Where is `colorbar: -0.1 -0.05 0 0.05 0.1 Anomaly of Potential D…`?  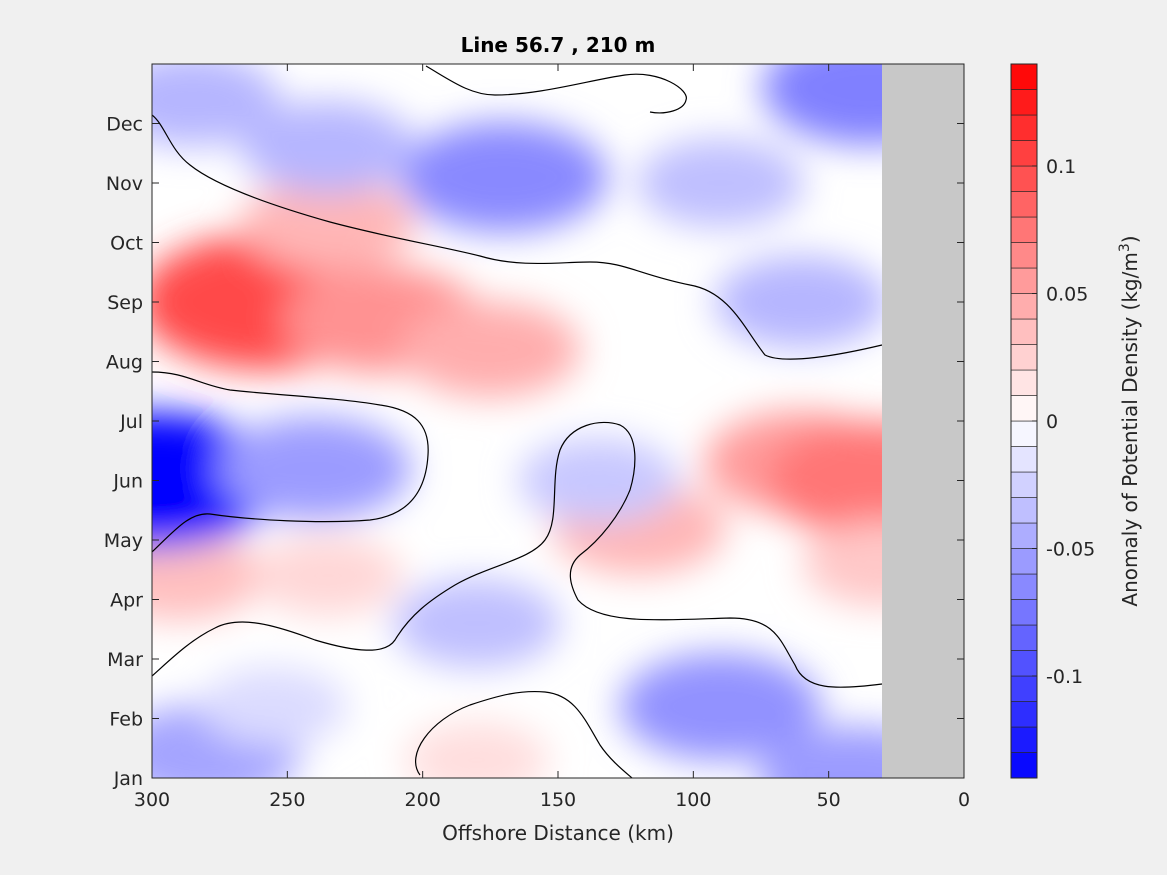
colorbar: -0.1 -0.05 0 0.05 0.1 Anomaly of Potential D… is located at coordinates (1076, 421).